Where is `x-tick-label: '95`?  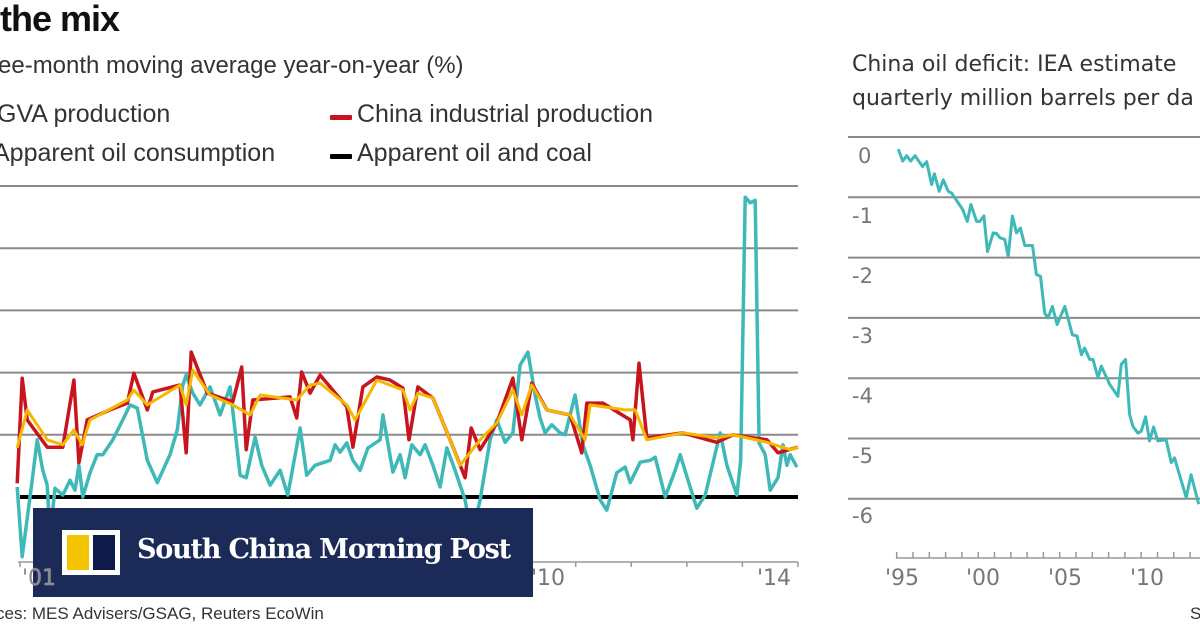 x-tick-label: '95 is located at coordinates (902, 578).